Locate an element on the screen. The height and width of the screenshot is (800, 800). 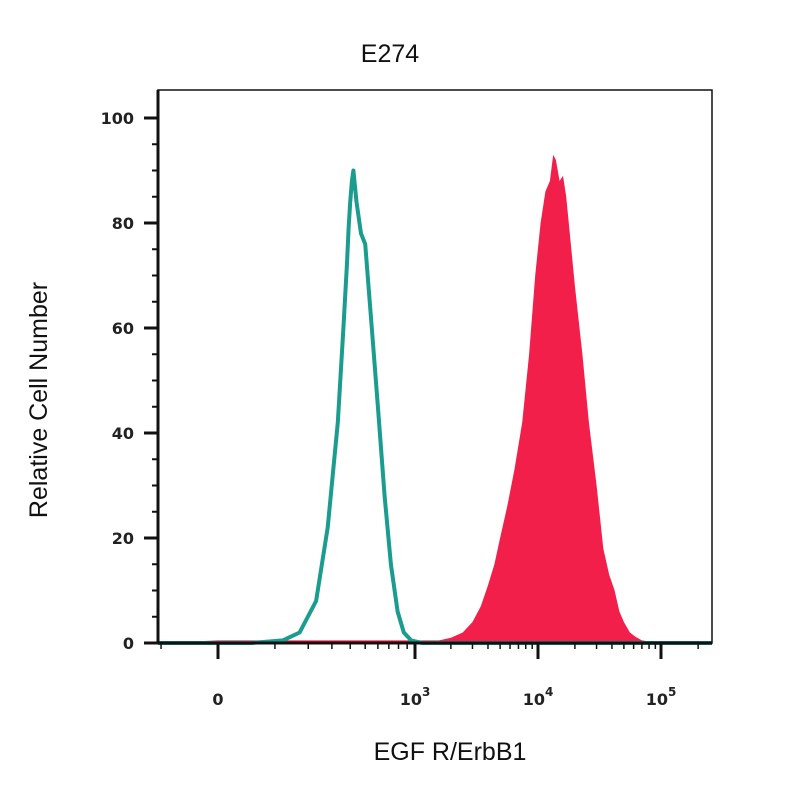
x-tick-label: 10⁵ is located at coordinates (661, 697).